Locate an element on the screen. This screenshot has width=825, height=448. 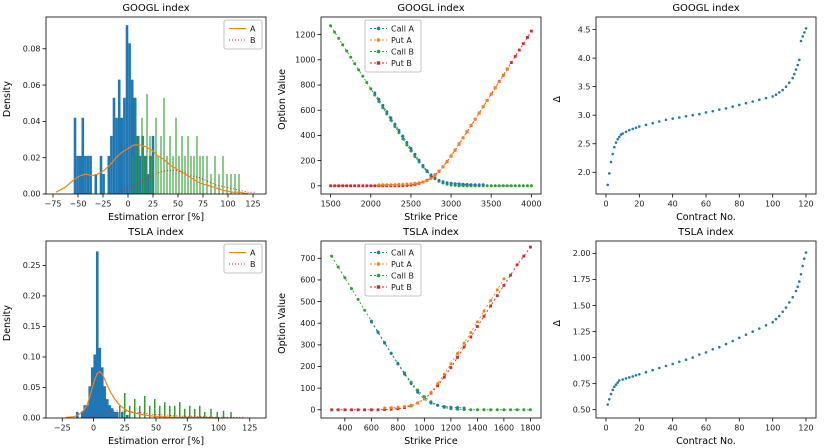
svg-text: 2000 is located at coordinates (371, 204).